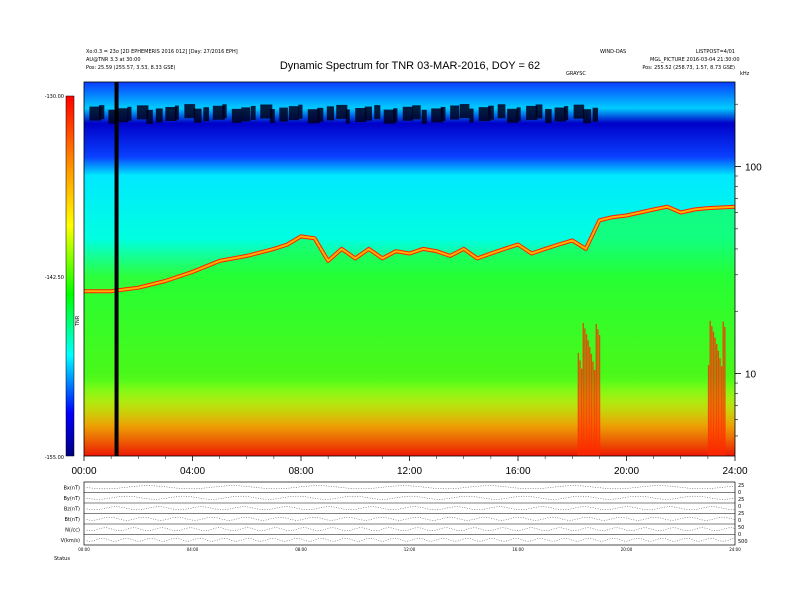 Image resolution: width=792 pixels, height=612 pixels. I want to click on x-tick-label: 16:00, so click(517, 471).